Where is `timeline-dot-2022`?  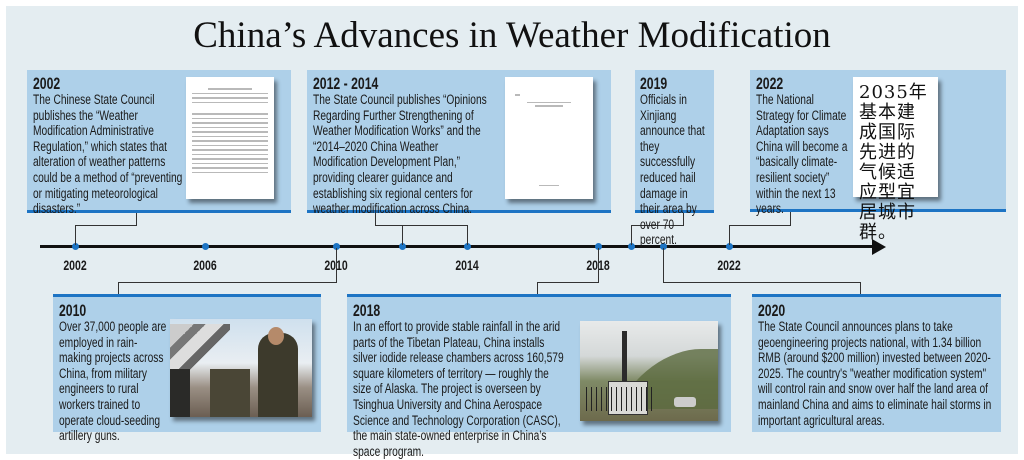 timeline-dot-2022 is located at coordinates (729, 246).